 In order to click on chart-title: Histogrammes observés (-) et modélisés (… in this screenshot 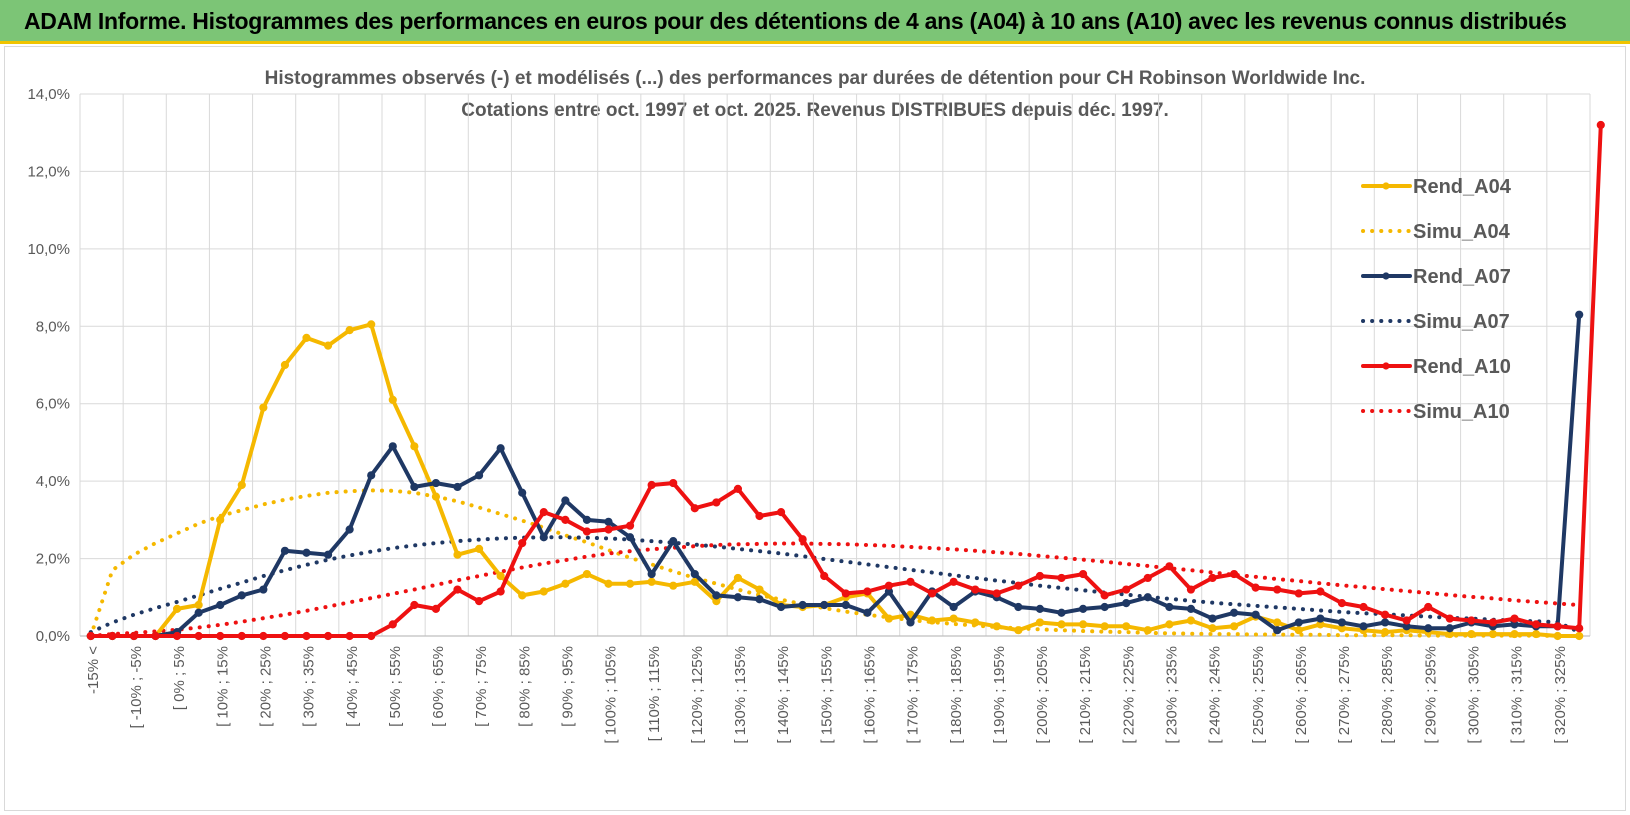, I will do `click(815, 78)`.